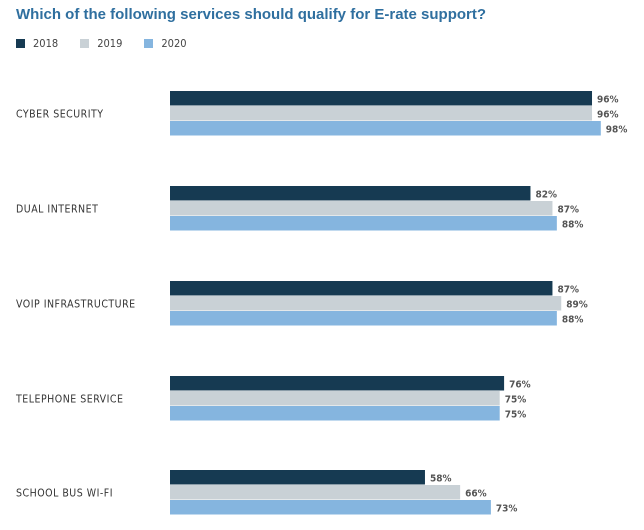 Image resolution: width=644 pixels, height=530 pixels. Describe the element at coordinates (441, 479) in the screenshot. I see `data-label: 58%` at that location.